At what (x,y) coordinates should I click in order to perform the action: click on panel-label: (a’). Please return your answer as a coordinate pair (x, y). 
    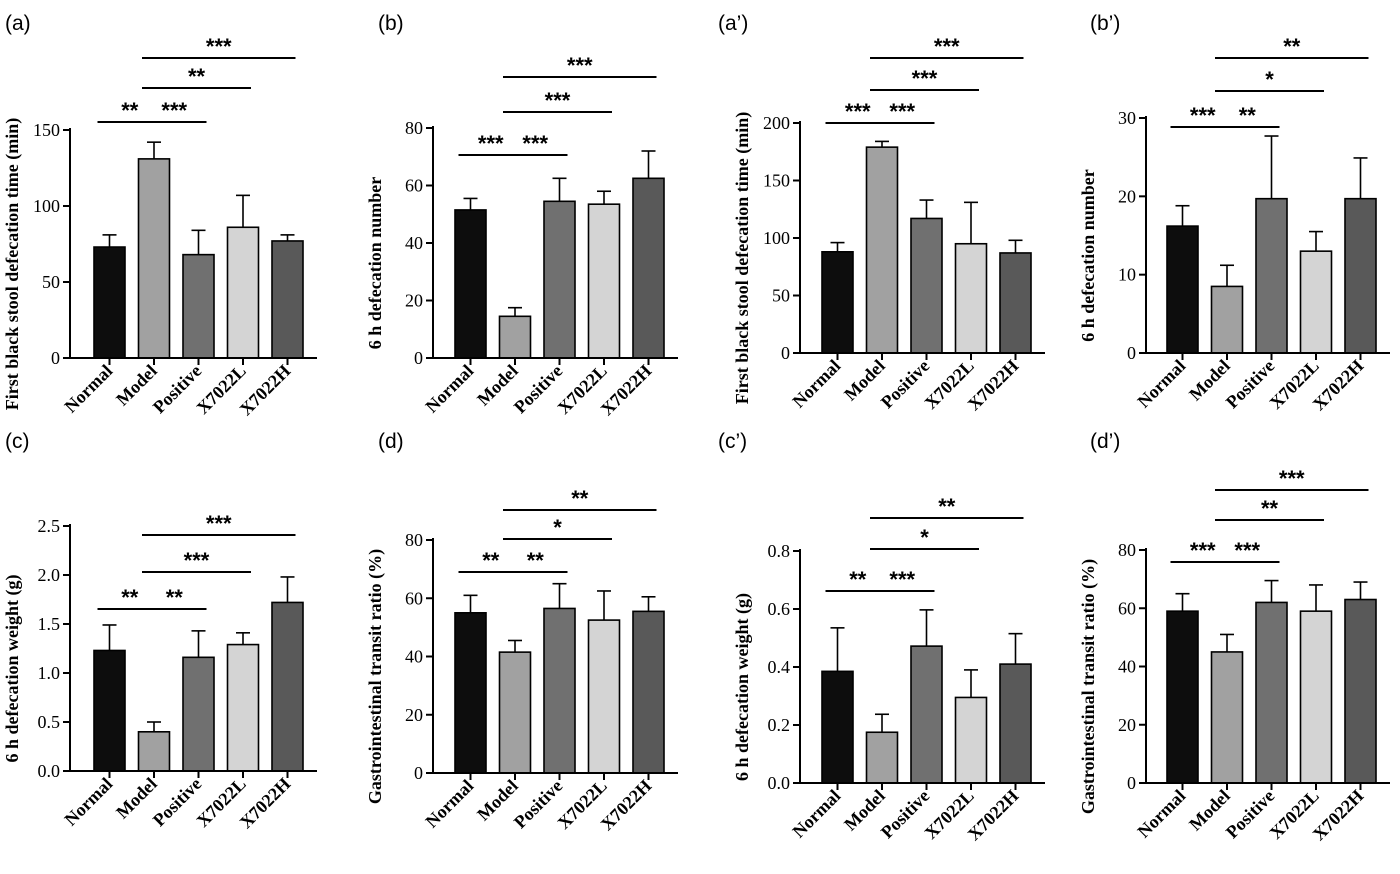
    Looking at the image, I should click on (733, 23).